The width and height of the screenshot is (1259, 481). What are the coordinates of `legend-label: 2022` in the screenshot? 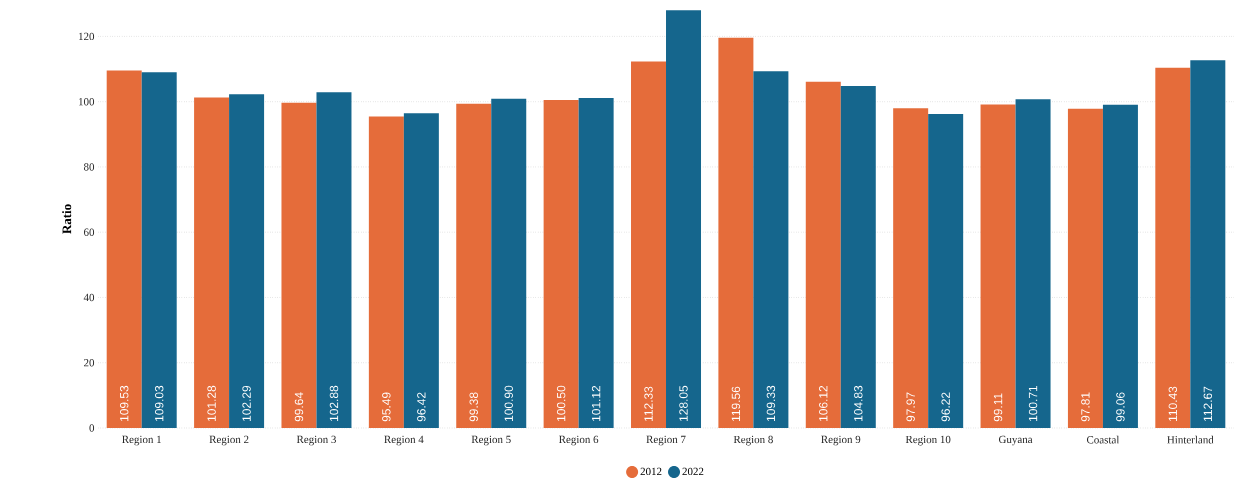 It's located at (693, 471).